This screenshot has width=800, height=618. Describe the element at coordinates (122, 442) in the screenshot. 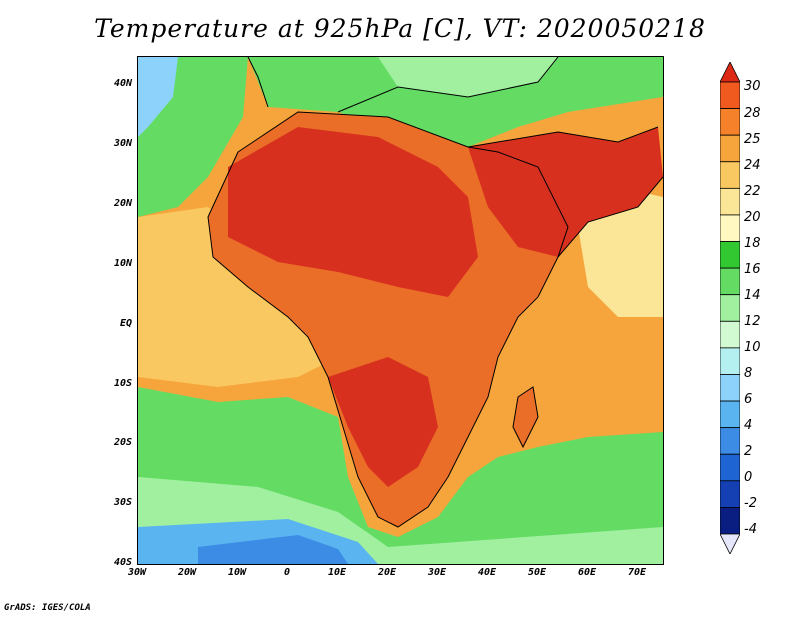

I see `lat-label: 20S` at that location.